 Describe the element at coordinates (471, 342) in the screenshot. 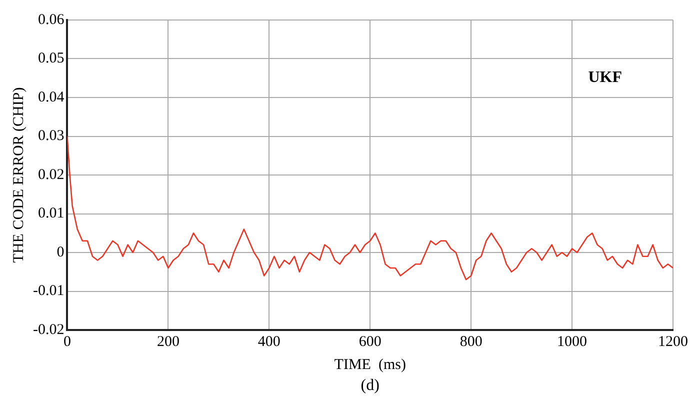

I see `x-tick-label: 800` at that location.